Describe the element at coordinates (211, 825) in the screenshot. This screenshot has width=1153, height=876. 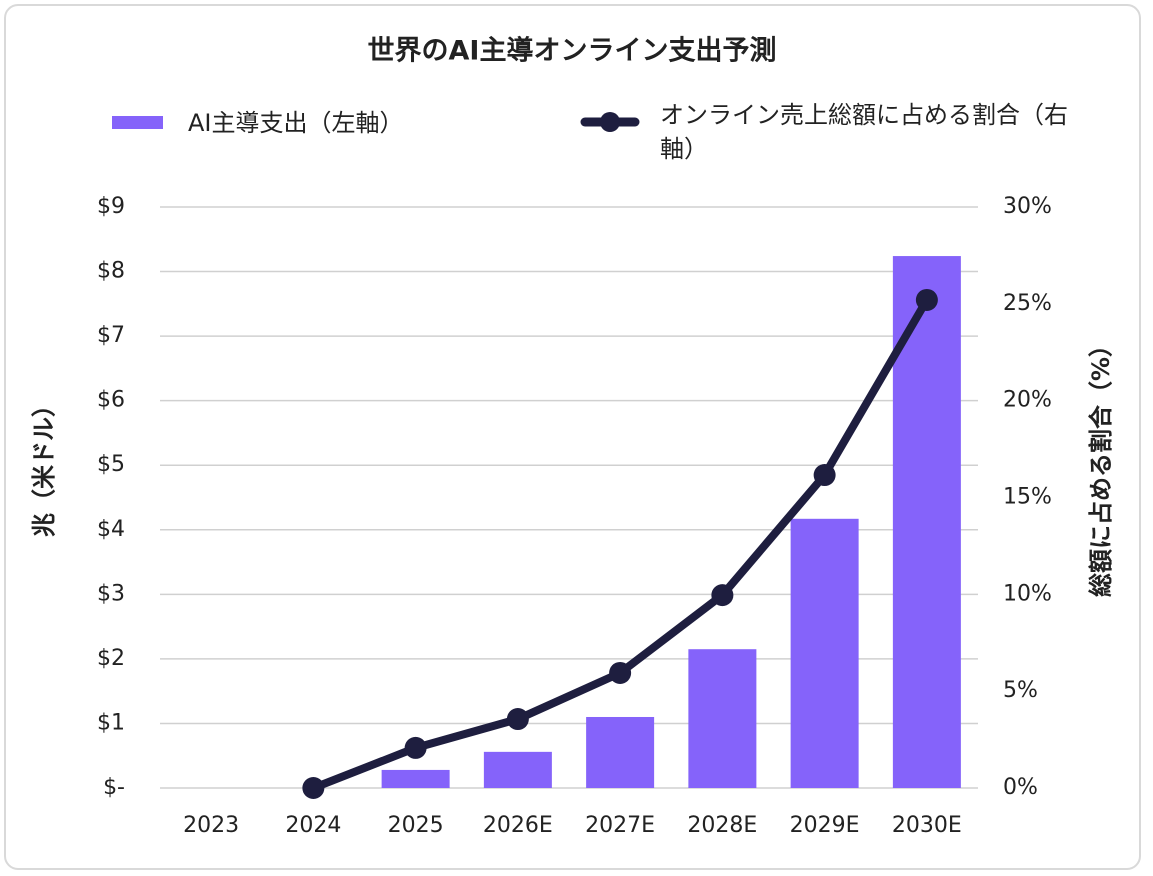
I see `x-tick-label: 2023` at that location.